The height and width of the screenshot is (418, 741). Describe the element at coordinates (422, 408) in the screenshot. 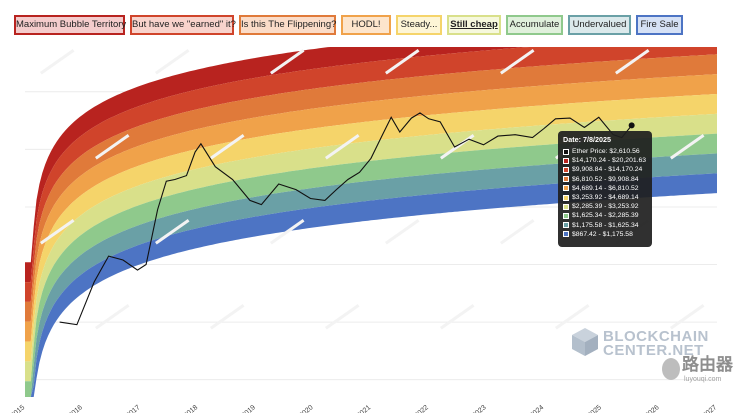

I see `x-tick-label: 2022` at that location.